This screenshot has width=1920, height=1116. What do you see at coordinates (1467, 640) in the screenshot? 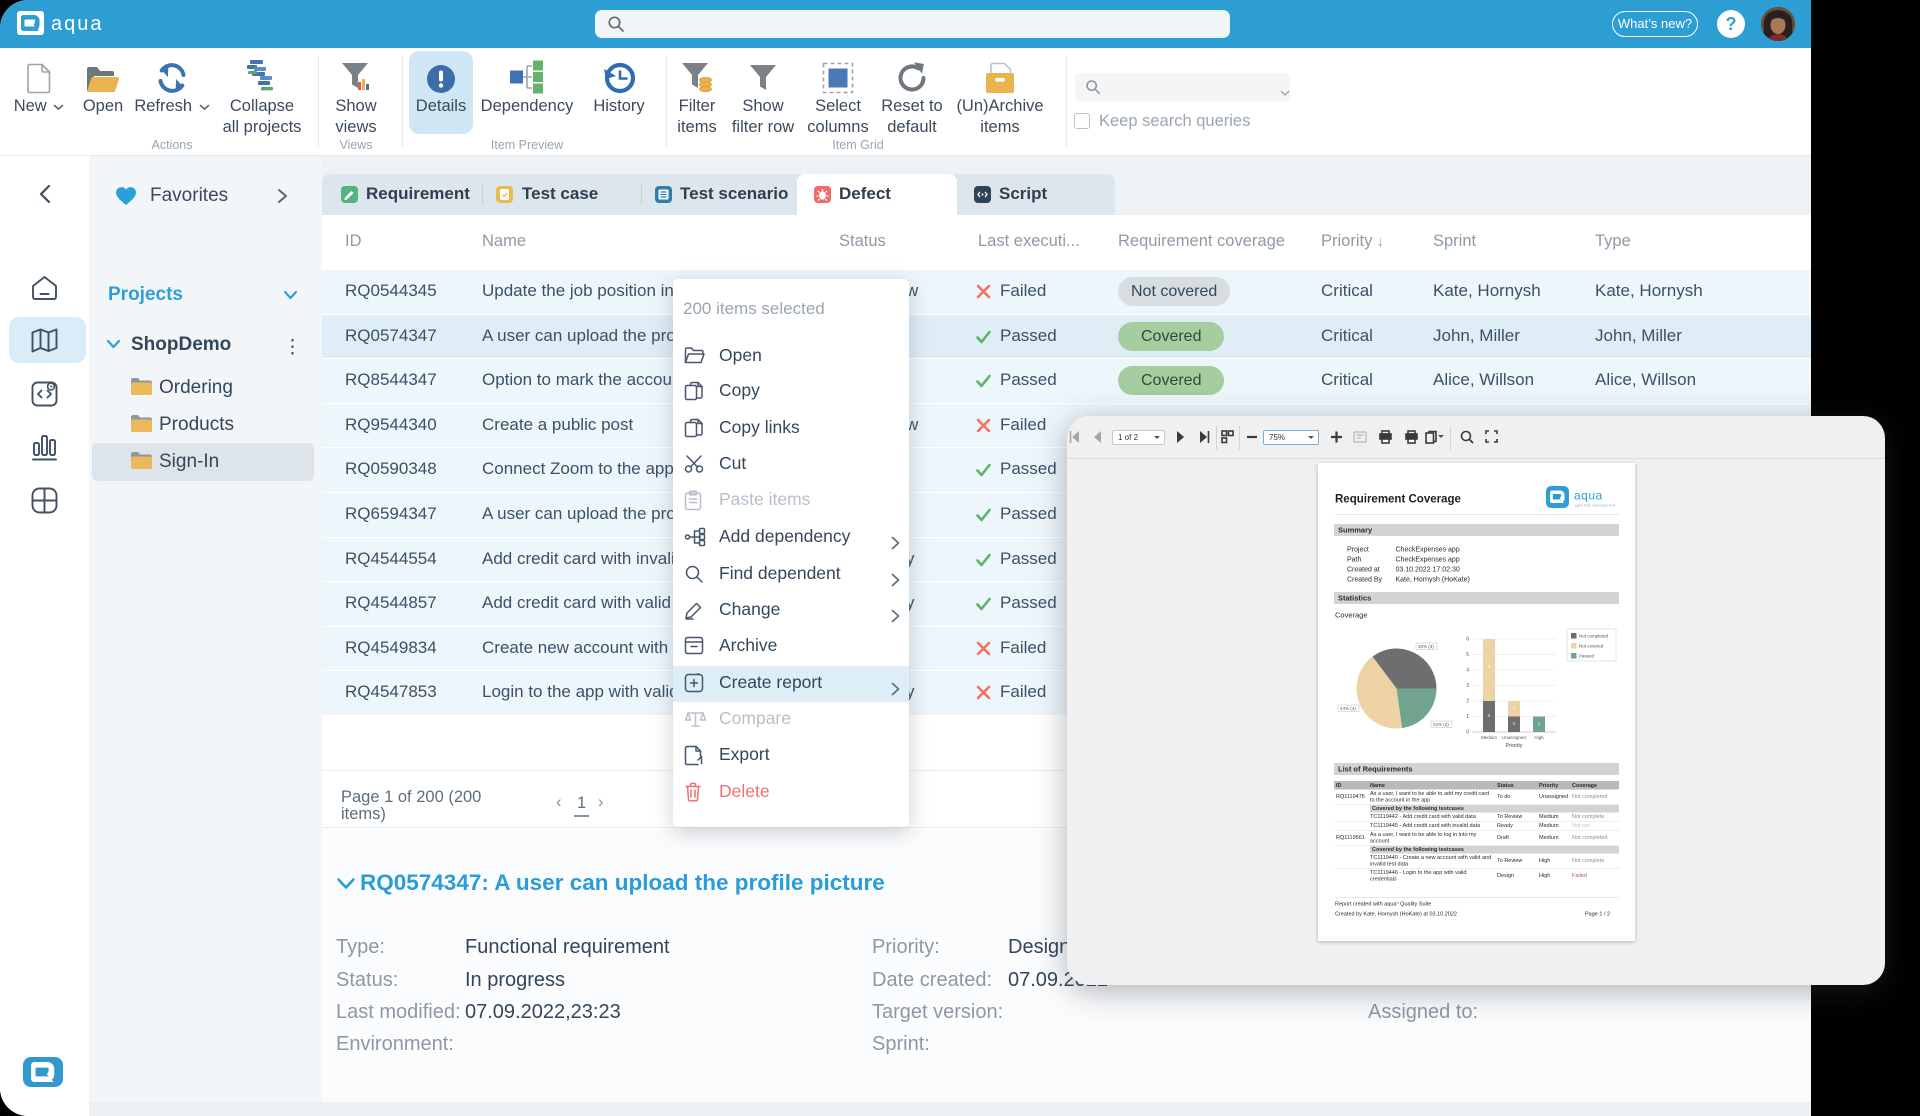
I see `svg-text: 6` at bounding box center [1467, 640].